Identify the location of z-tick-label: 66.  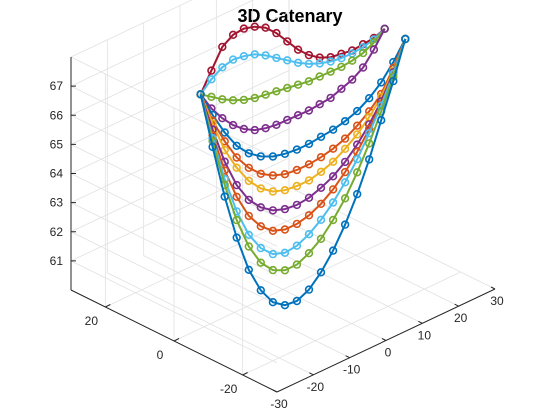
(57, 115).